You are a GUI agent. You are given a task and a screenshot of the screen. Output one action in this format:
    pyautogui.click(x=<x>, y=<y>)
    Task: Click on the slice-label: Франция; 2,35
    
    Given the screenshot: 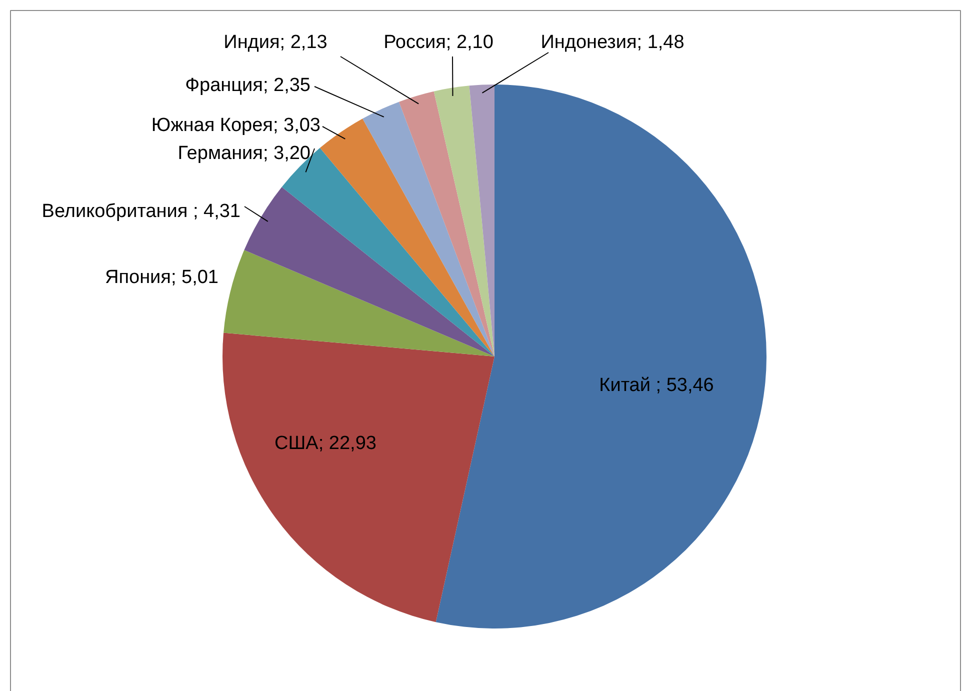 What is the action you would take?
    pyautogui.click(x=248, y=85)
    